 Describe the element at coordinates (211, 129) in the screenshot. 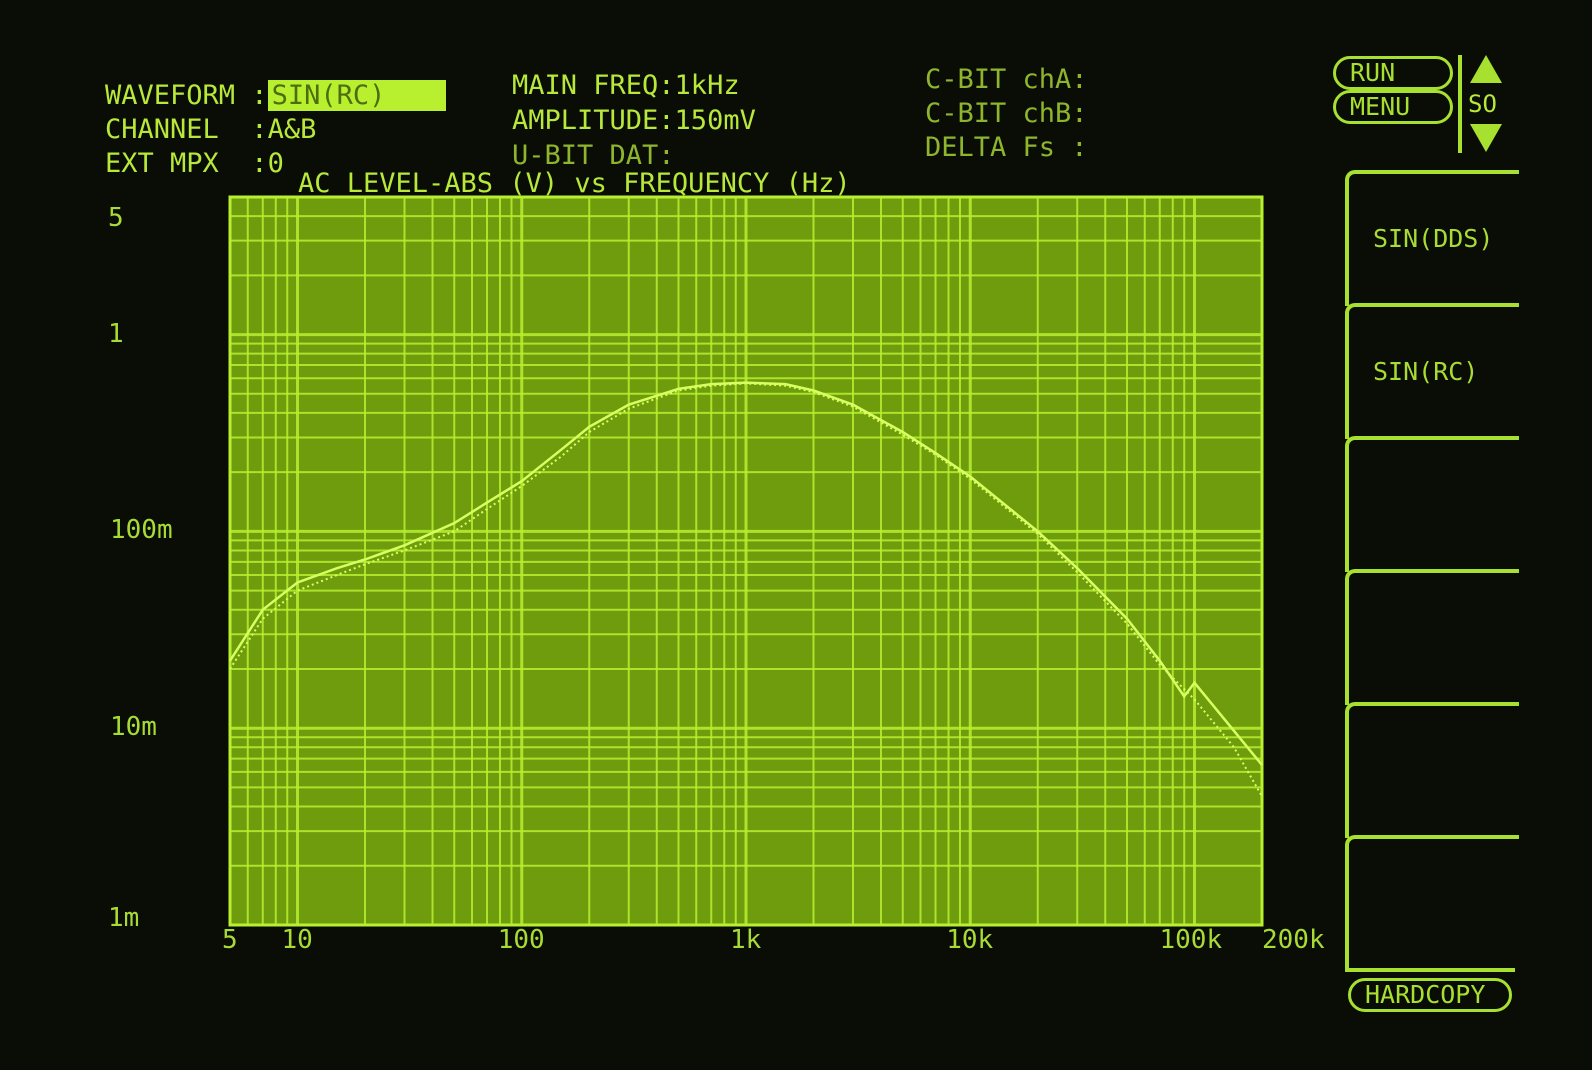

I see `channel-label: CHANNEL :A&B` at that location.